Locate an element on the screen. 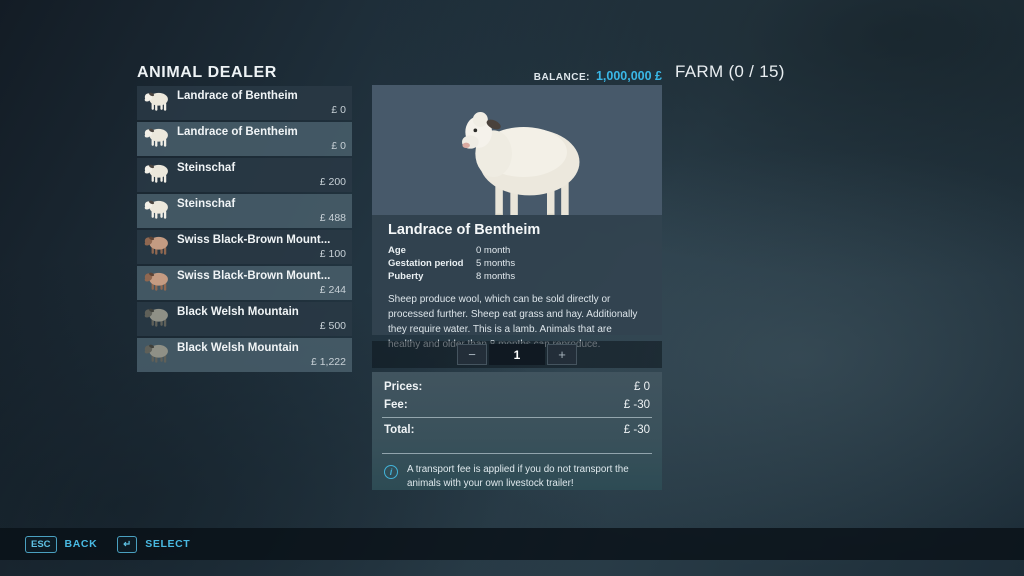 Image resolution: width=1024 pixels, height=576 pixels. animal-preview-image is located at coordinates (517, 150).